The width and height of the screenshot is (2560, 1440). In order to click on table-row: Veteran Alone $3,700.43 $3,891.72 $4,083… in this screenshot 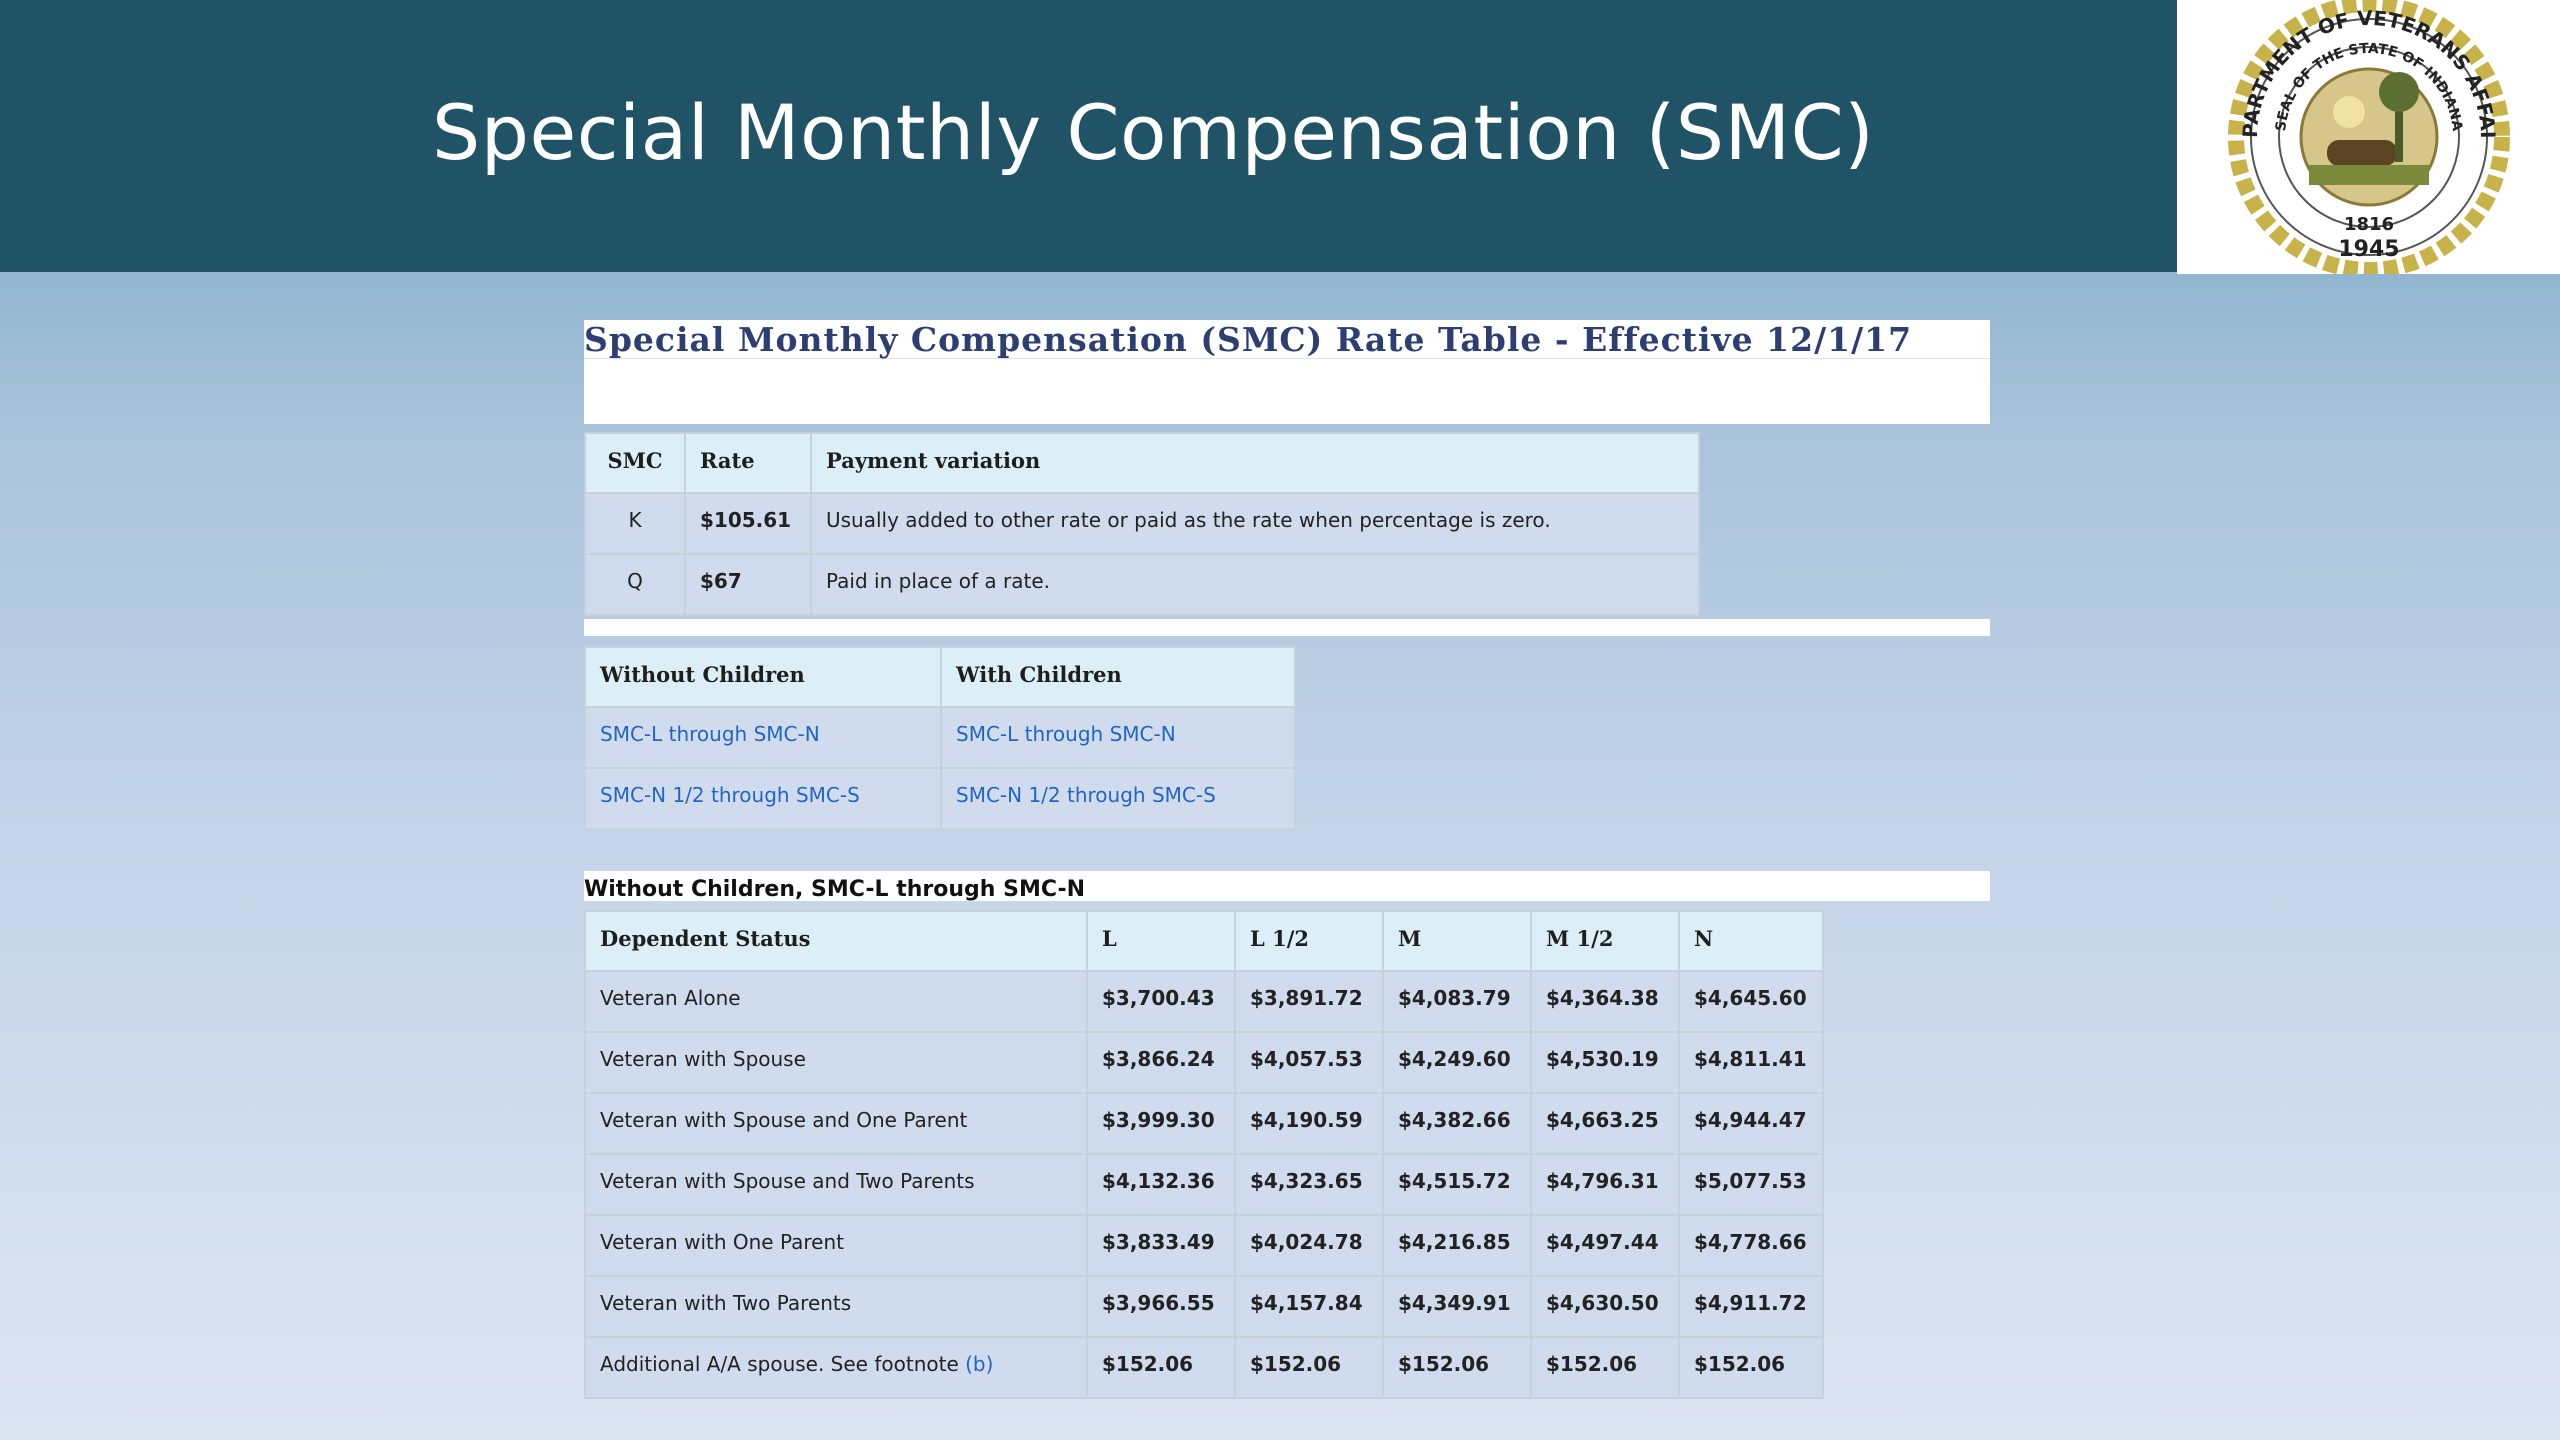, I will do `click(1204, 1001)`.